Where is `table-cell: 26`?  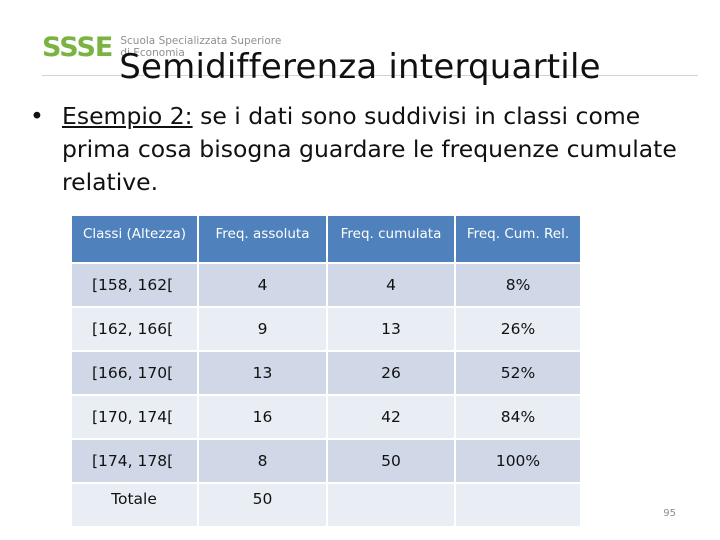 table-cell: 26 is located at coordinates (391, 373).